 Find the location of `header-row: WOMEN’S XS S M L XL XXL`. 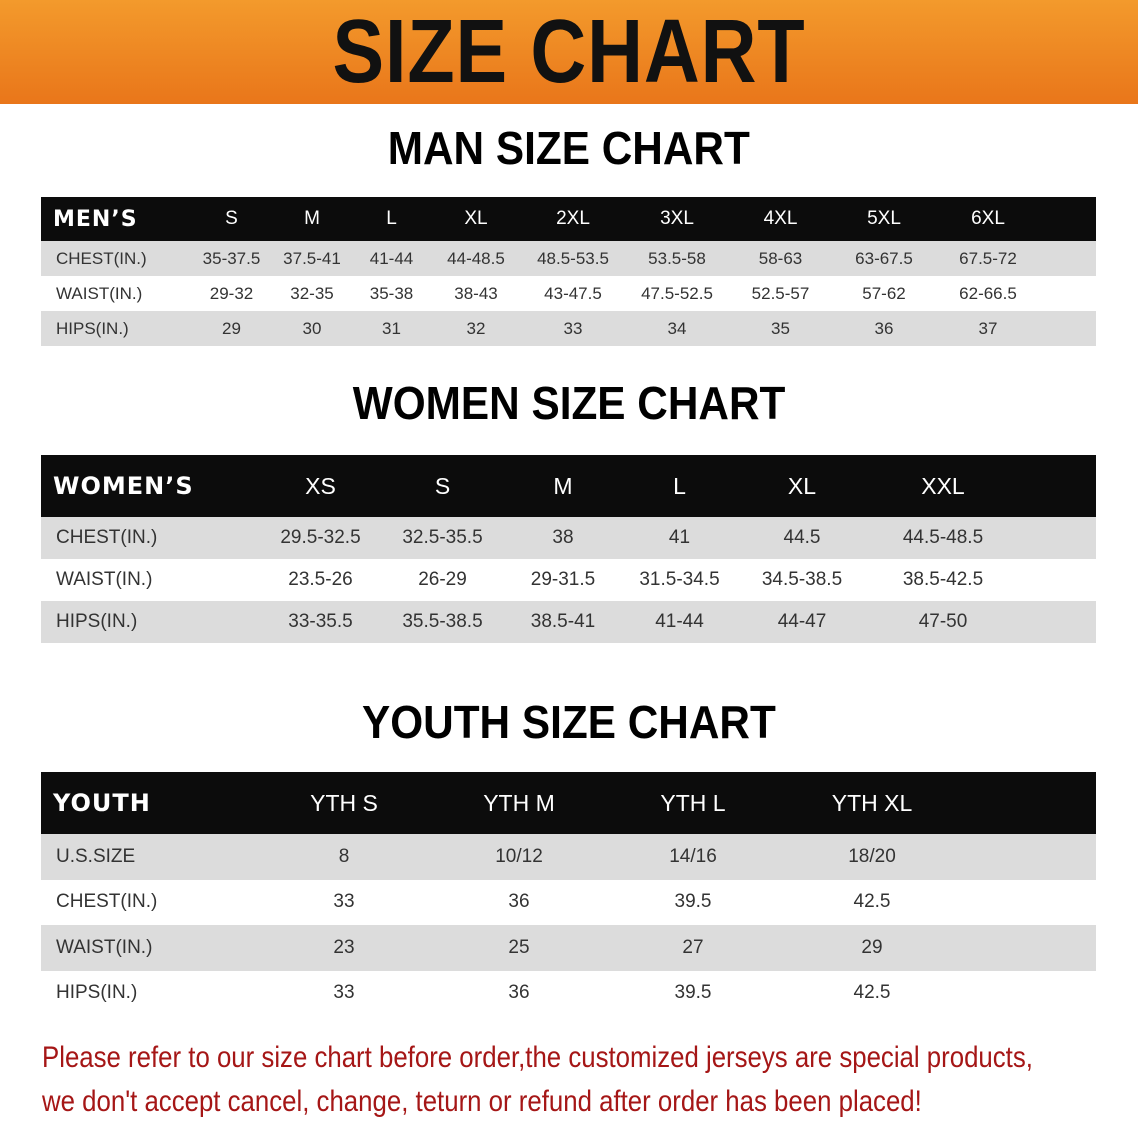

header-row: WOMEN’S XS S M L XL XXL is located at coordinates (568, 486).